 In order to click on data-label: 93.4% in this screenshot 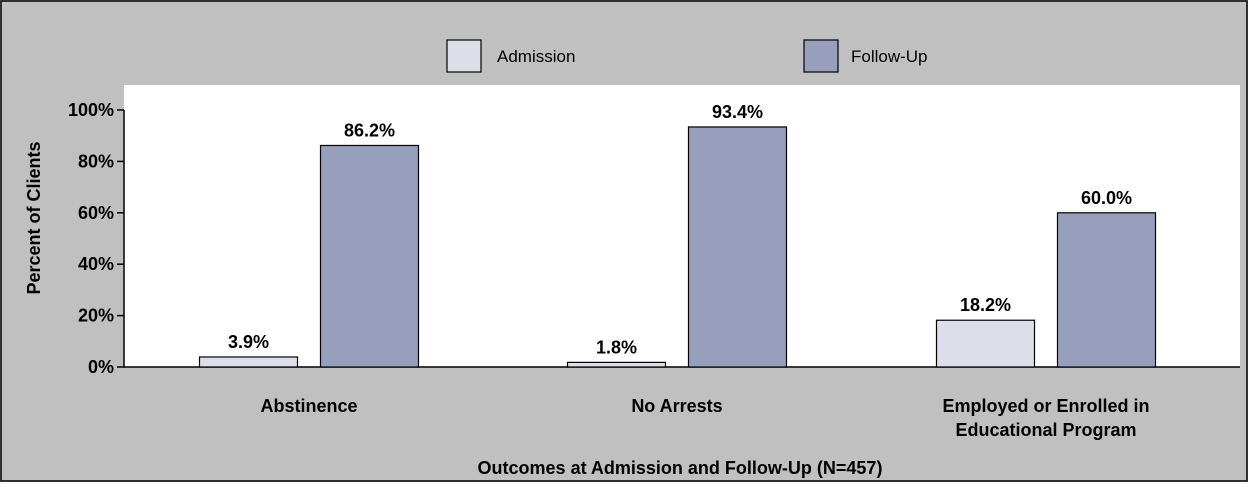, I will do `click(737, 112)`.